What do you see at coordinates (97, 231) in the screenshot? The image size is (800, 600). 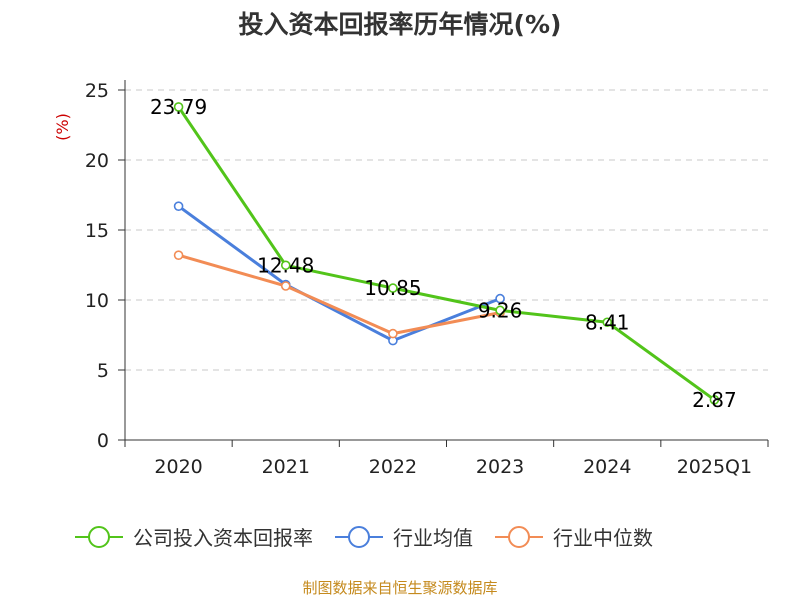 I see `y-tick-label: 15` at bounding box center [97, 231].